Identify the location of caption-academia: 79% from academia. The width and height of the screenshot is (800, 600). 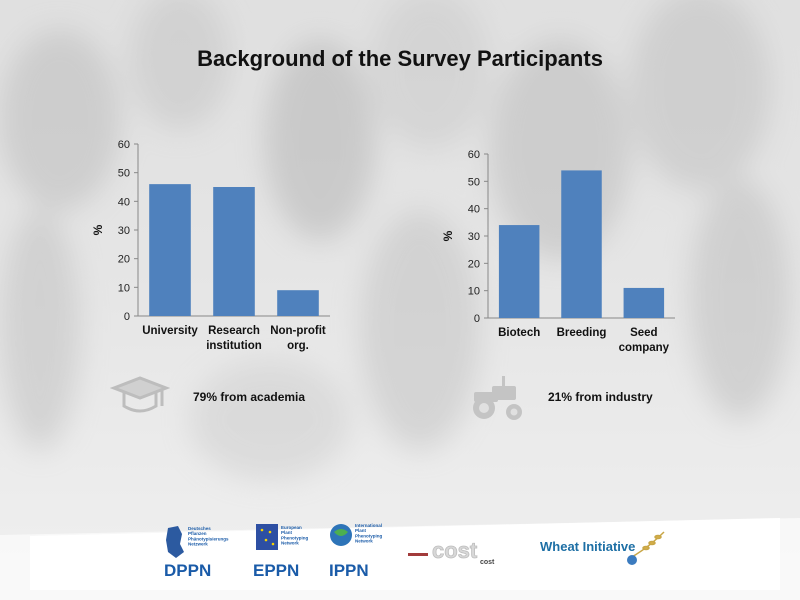
(249, 397).